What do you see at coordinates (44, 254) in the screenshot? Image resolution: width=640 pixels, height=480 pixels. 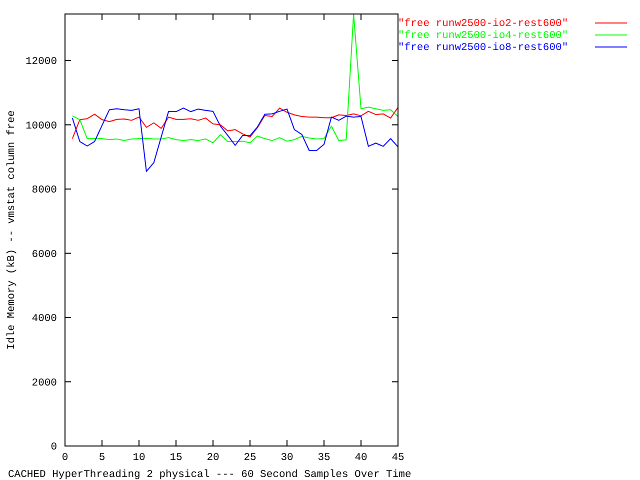 I see `y-tick-label: 6000` at bounding box center [44, 254].